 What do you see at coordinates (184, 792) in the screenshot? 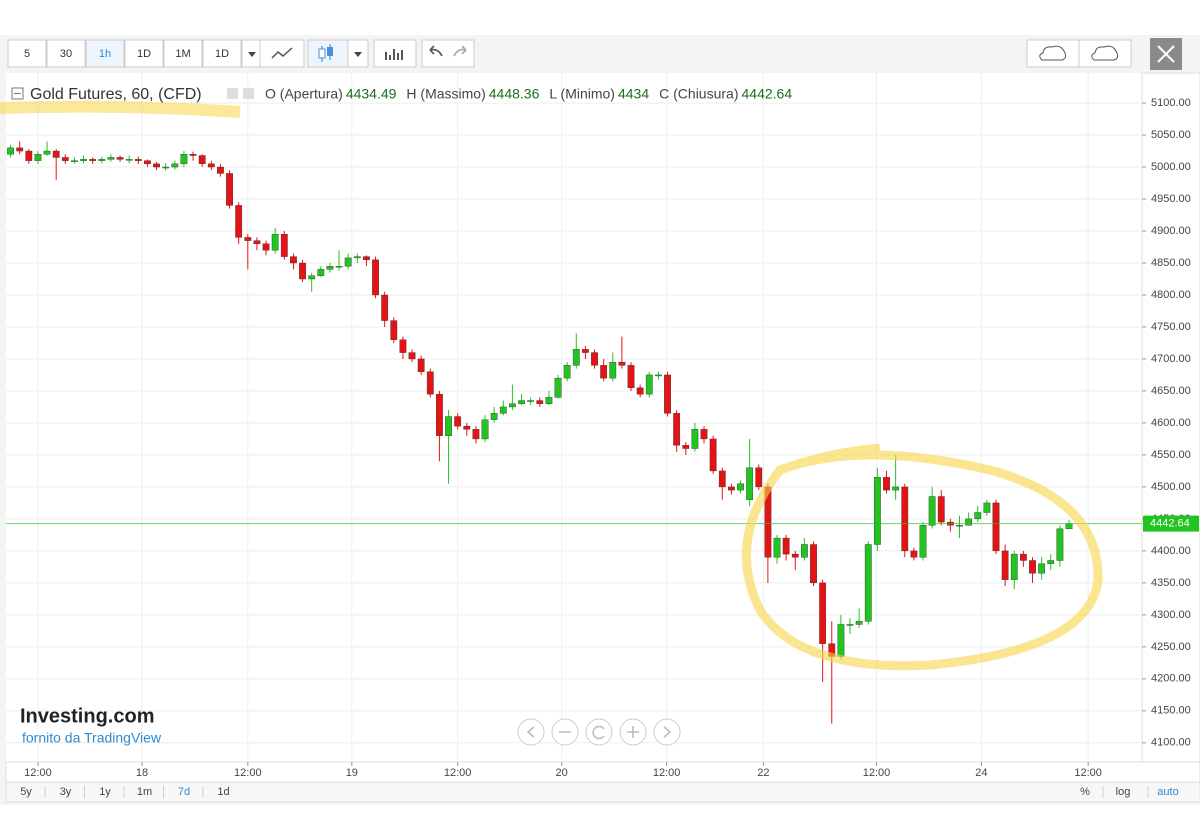
I see `range-button: 7d` at bounding box center [184, 792].